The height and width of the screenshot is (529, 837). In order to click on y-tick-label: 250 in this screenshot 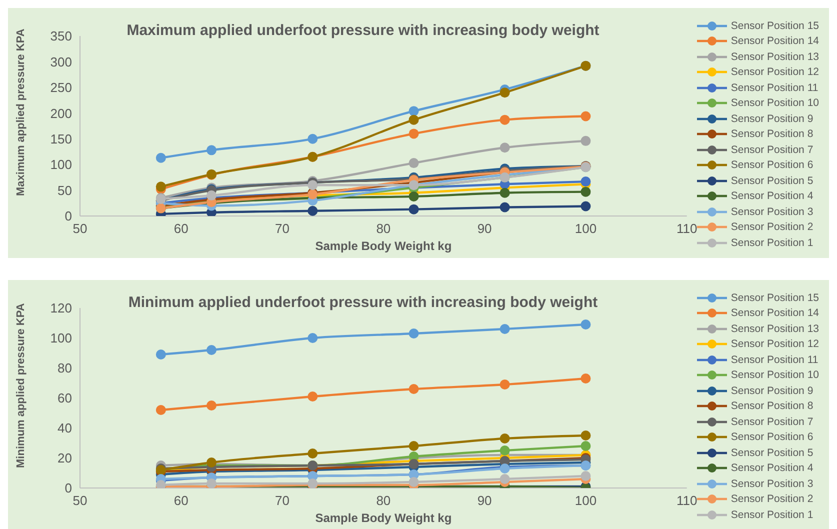, I will do `click(61, 88)`.